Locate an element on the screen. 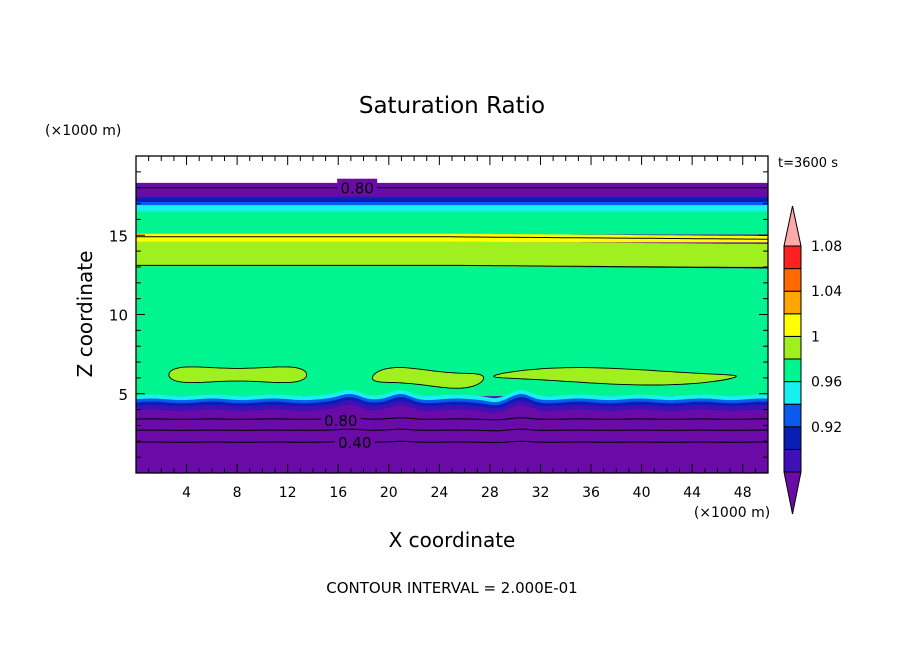 This screenshot has height=654, width=904. x-tick-label: 28 is located at coordinates (490, 493).